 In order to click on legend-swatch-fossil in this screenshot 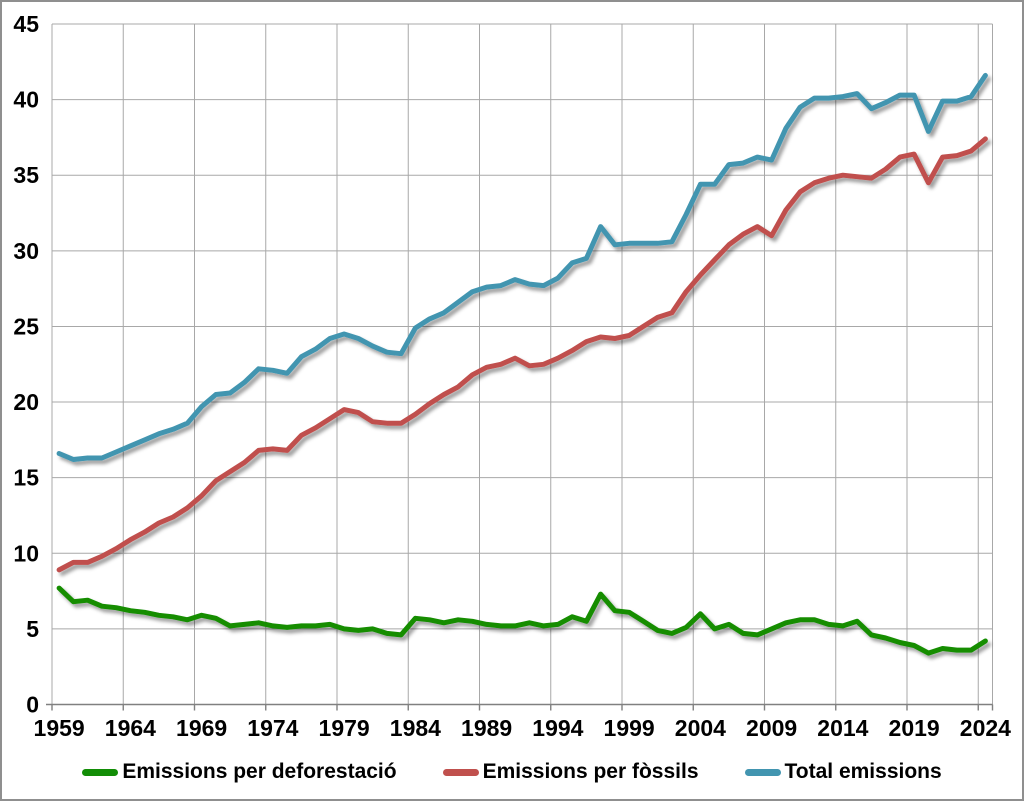, I will do `click(460, 772)`.